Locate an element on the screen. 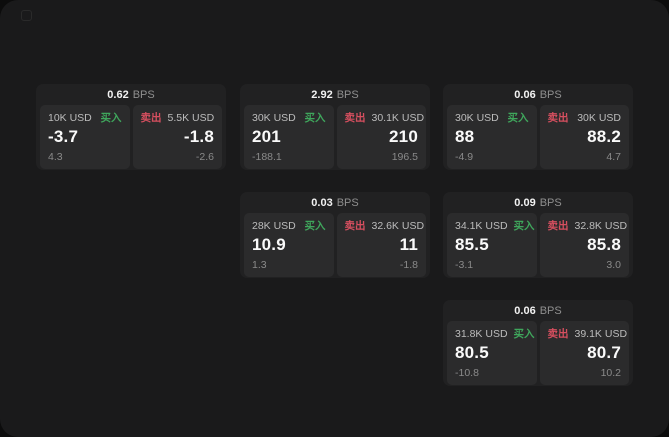 The height and width of the screenshot is (437, 669). buy-size-label: 31.8K USD is located at coordinates (481, 334).